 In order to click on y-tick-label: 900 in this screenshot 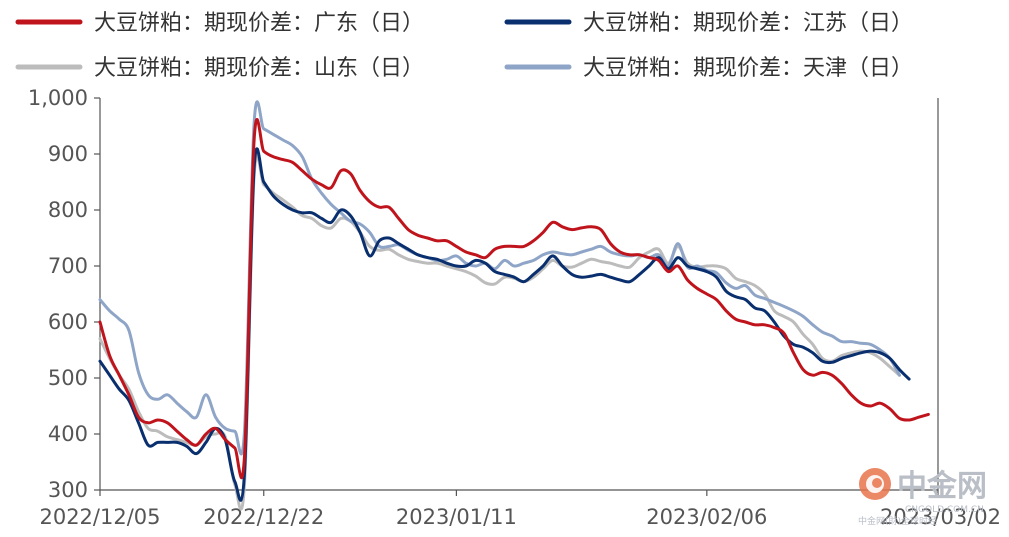, I will do `click(68, 154)`.